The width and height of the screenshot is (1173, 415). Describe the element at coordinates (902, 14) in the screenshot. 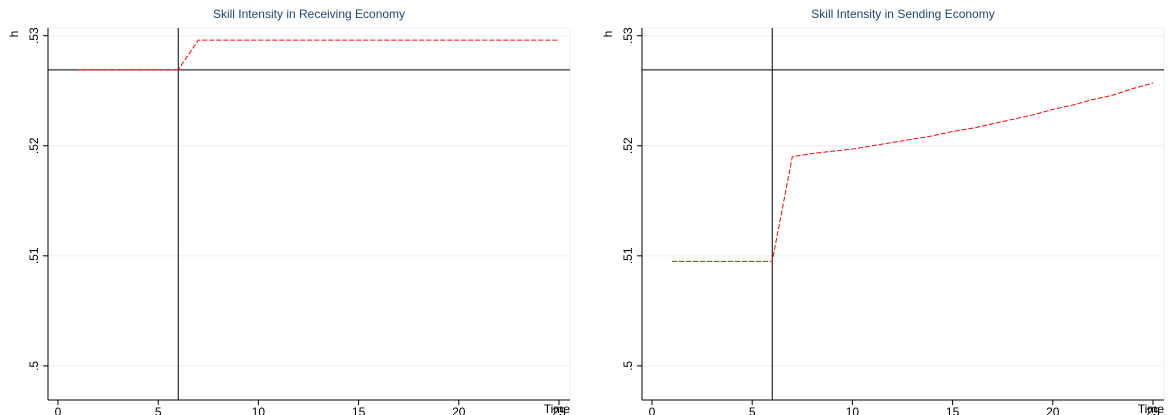

I see `chart-title: Skill Intensity in Sending Economy` at that location.